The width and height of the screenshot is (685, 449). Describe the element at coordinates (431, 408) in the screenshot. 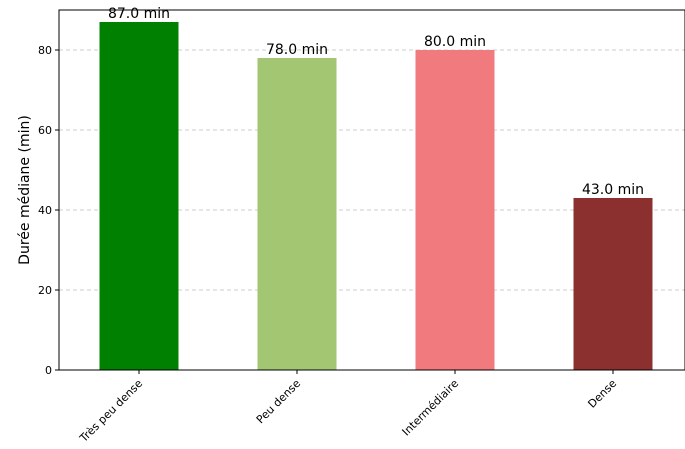

I see `x-tick-label-2: Intermédiaire` at that location.